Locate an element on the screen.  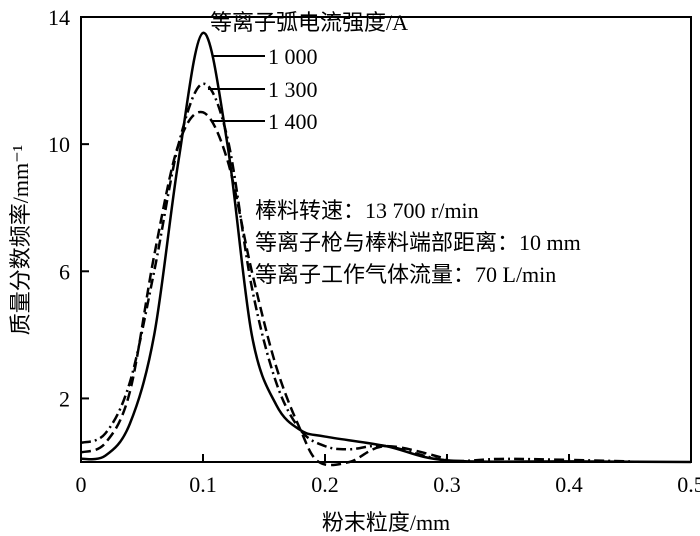
y-axis-label: 质量分数频率/mm⁻¹ is located at coordinates (20, 240).